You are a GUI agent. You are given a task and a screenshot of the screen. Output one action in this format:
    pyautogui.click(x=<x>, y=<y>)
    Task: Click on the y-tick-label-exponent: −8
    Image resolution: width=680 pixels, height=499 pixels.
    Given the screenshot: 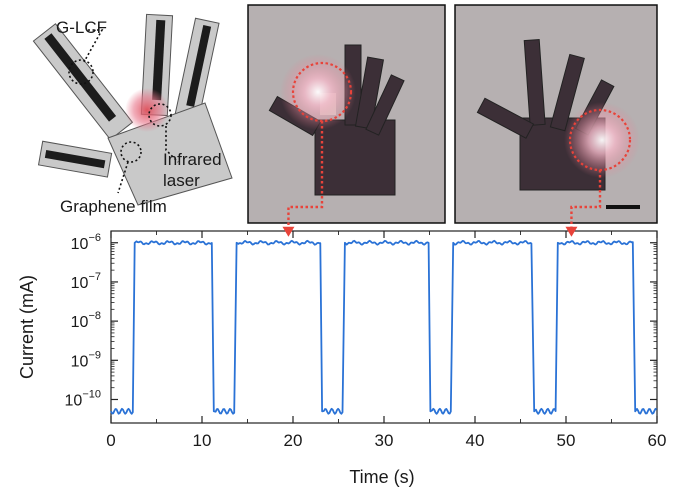 What is the action you would take?
    pyautogui.click(x=94, y=316)
    